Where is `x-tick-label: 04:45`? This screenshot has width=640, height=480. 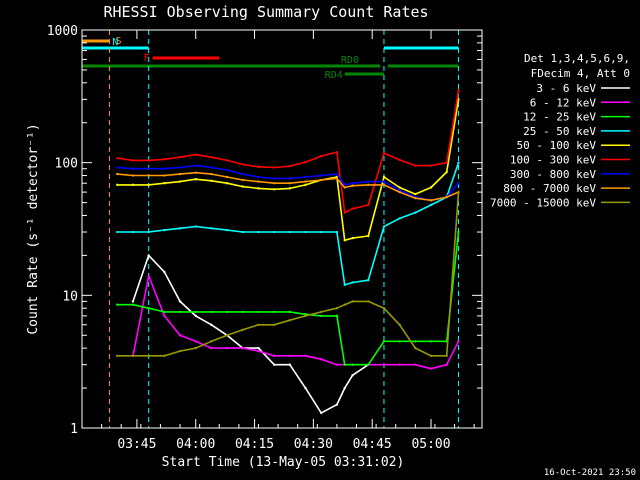 x-tick-label: 04:45 is located at coordinates (372, 444).